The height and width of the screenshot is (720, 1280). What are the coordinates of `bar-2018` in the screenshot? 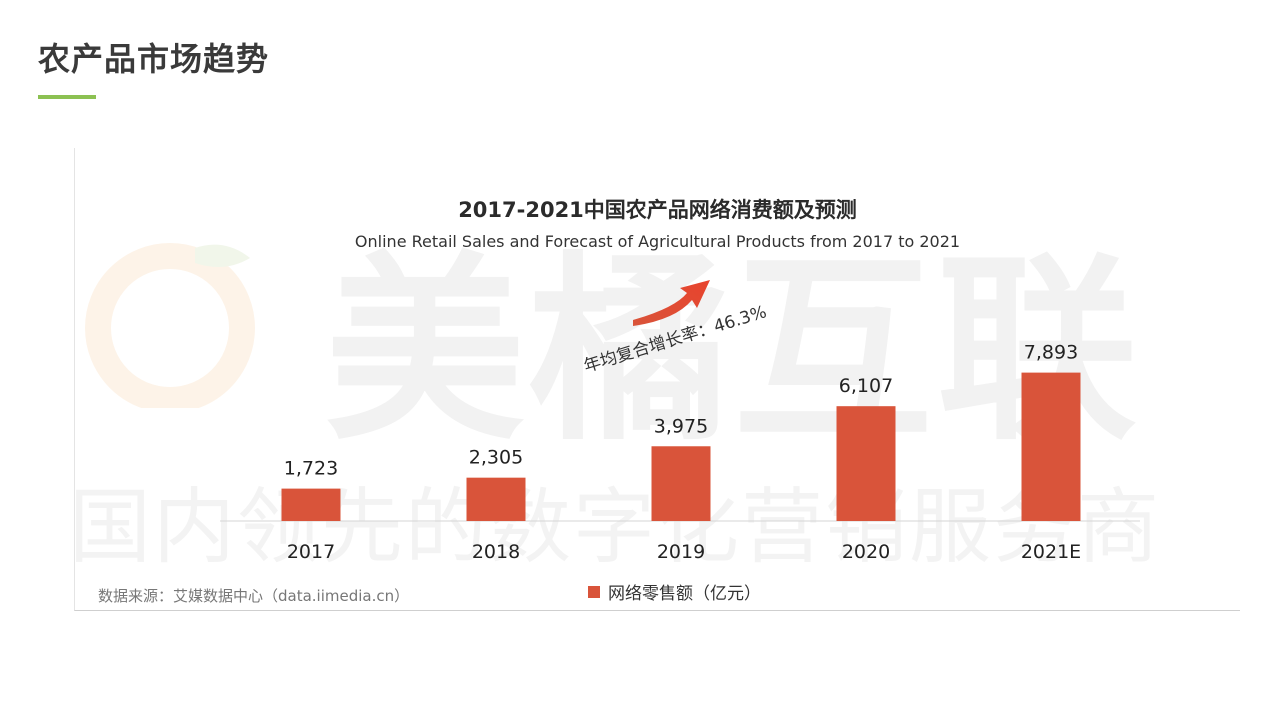 It's located at (496, 499).